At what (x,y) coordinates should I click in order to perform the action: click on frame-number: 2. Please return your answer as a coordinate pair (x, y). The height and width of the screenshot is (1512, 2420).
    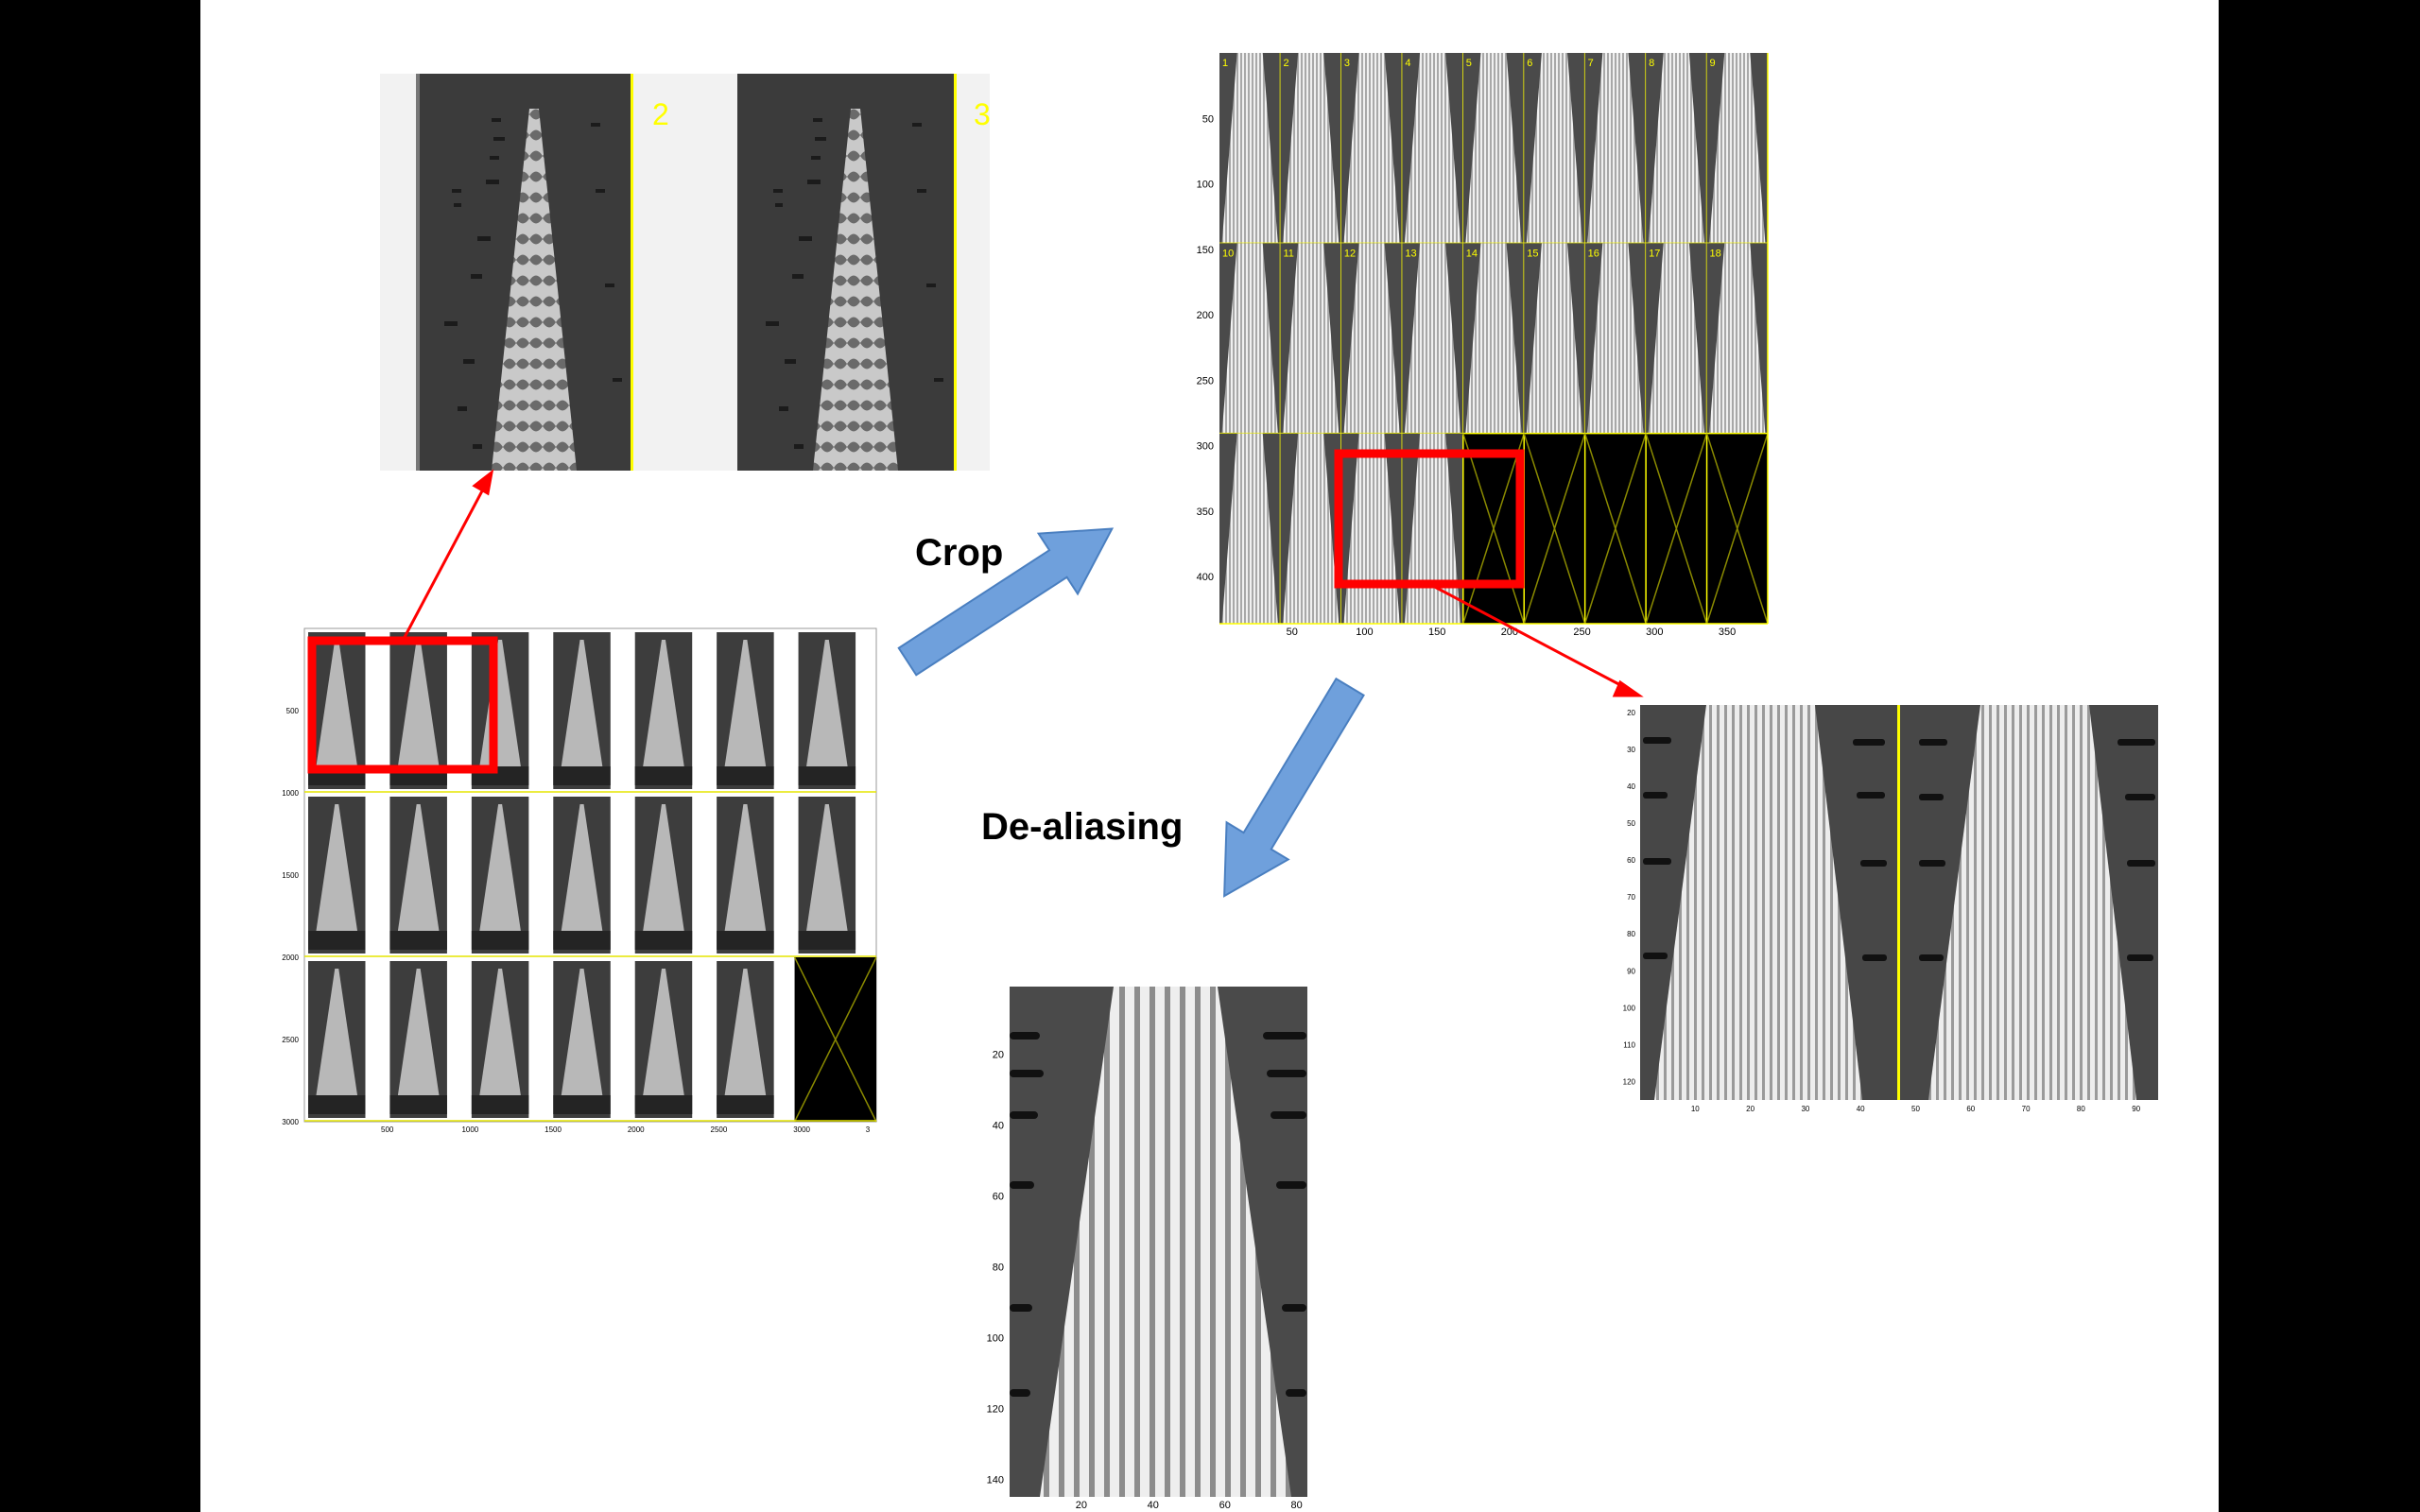
    Looking at the image, I should click on (1285, 63).